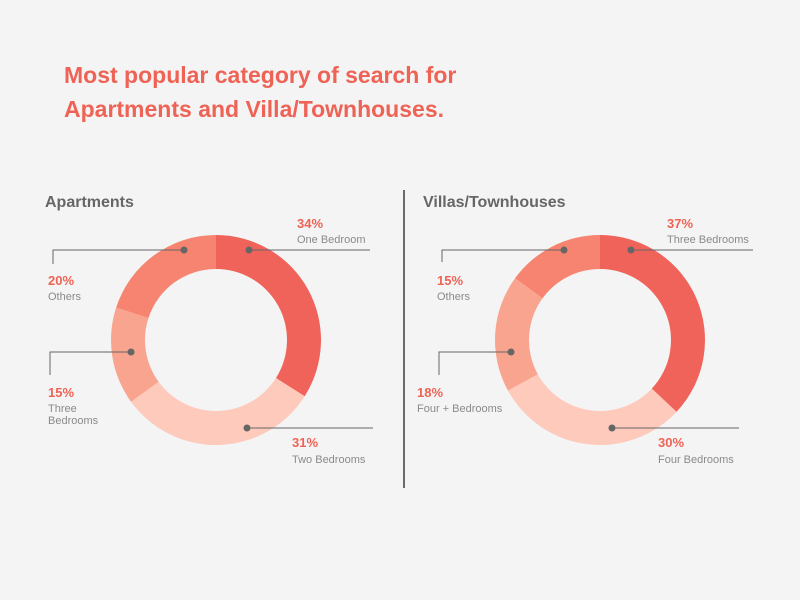 The height and width of the screenshot is (600, 800). I want to click on title-line-1: Most popular category of search for, so click(260, 75).